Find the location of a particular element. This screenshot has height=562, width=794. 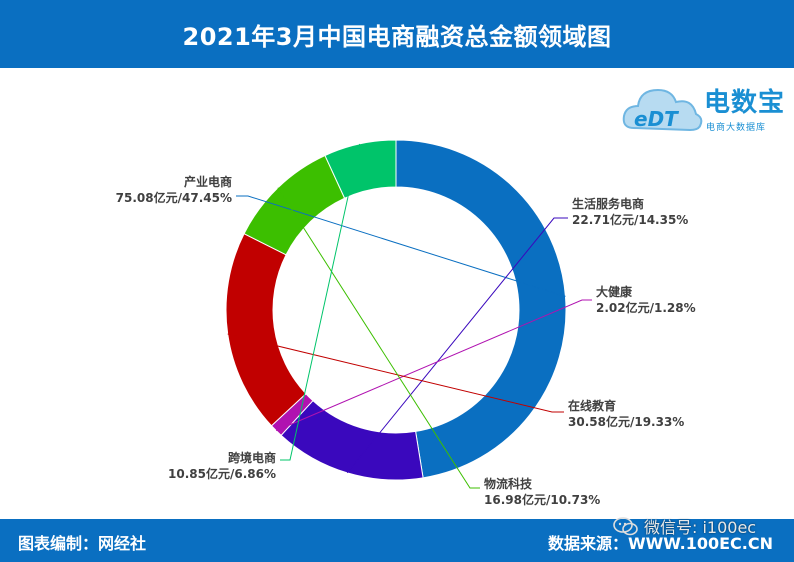

category-label: 产业电商 is located at coordinates (208, 181).